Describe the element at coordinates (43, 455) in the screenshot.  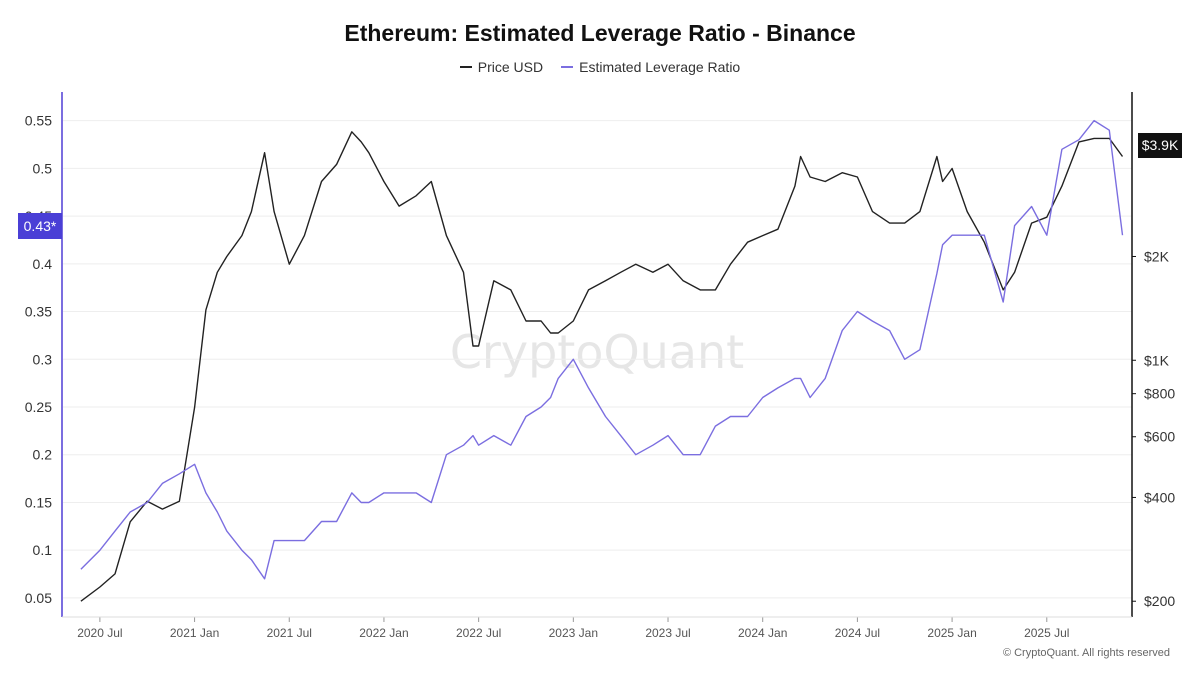
I see `left-tick-label-7: 0.2` at that location.